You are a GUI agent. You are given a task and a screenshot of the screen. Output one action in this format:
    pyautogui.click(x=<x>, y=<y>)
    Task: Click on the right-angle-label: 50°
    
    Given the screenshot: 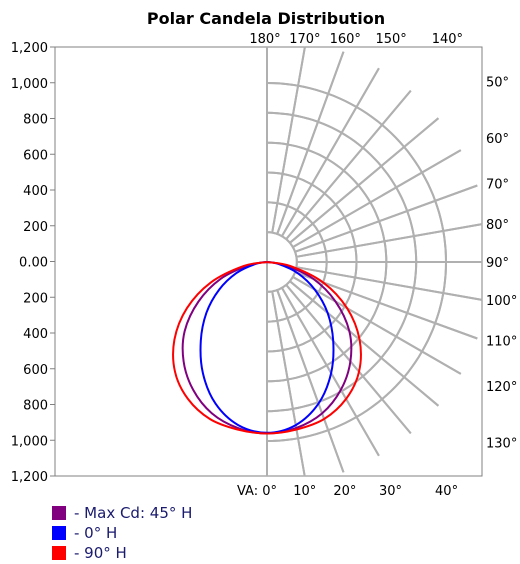 What is the action you would take?
    pyautogui.click(x=497, y=83)
    